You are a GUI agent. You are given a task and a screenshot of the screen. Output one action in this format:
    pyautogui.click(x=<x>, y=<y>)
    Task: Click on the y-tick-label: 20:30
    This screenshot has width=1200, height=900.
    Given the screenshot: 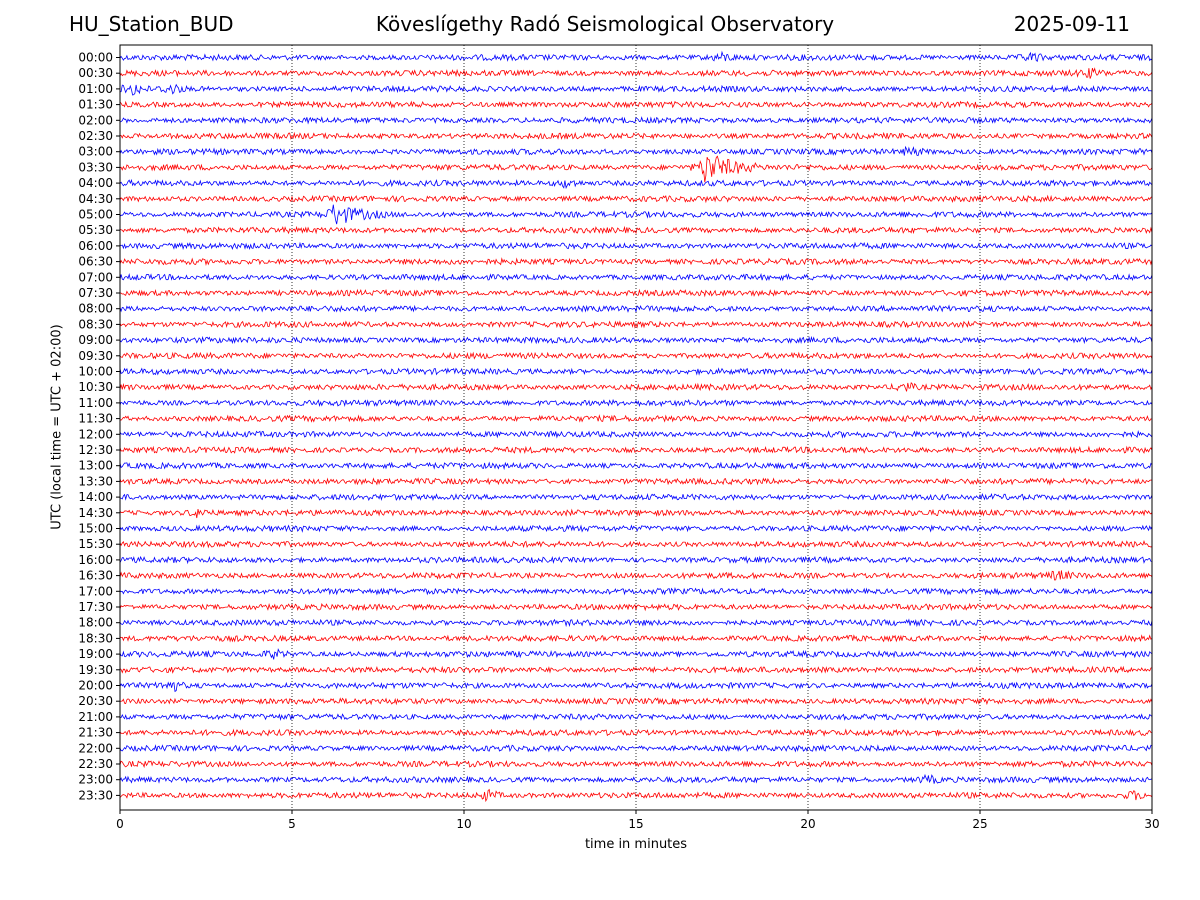 What is the action you would take?
    pyautogui.click(x=95, y=701)
    